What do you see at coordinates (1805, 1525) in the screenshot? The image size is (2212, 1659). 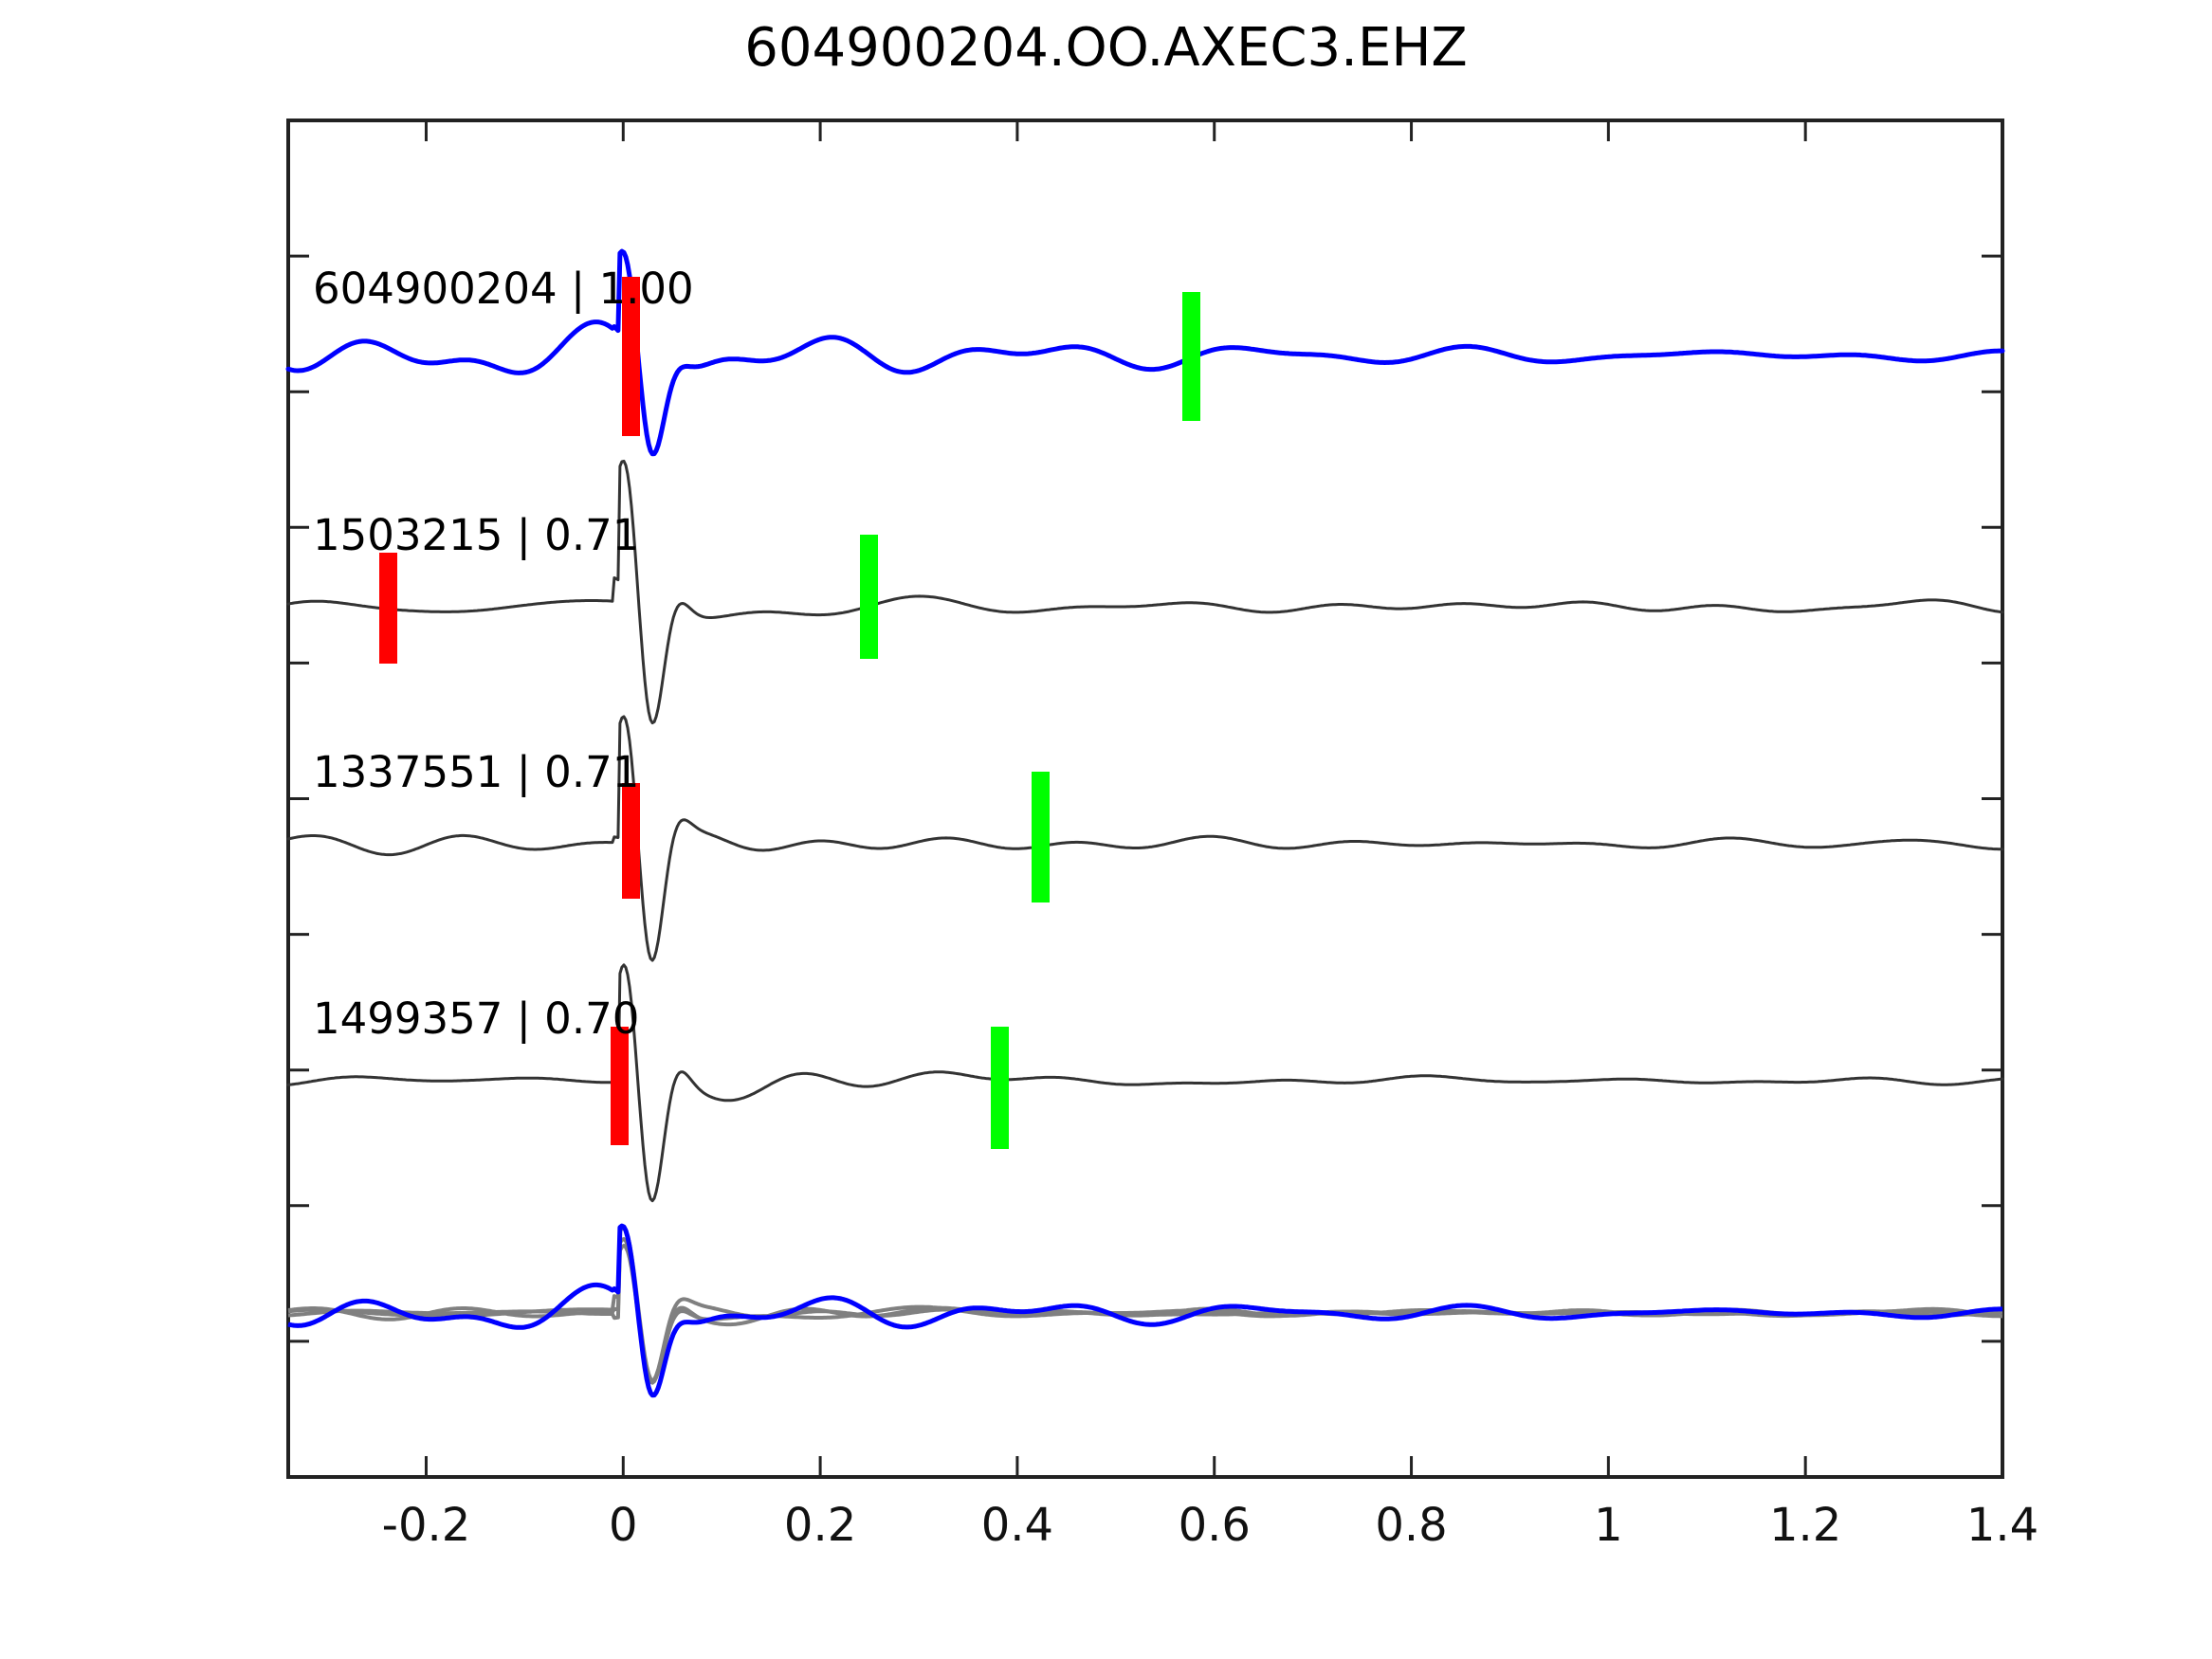 I see `x-tick-label: 1.2` at bounding box center [1805, 1525].